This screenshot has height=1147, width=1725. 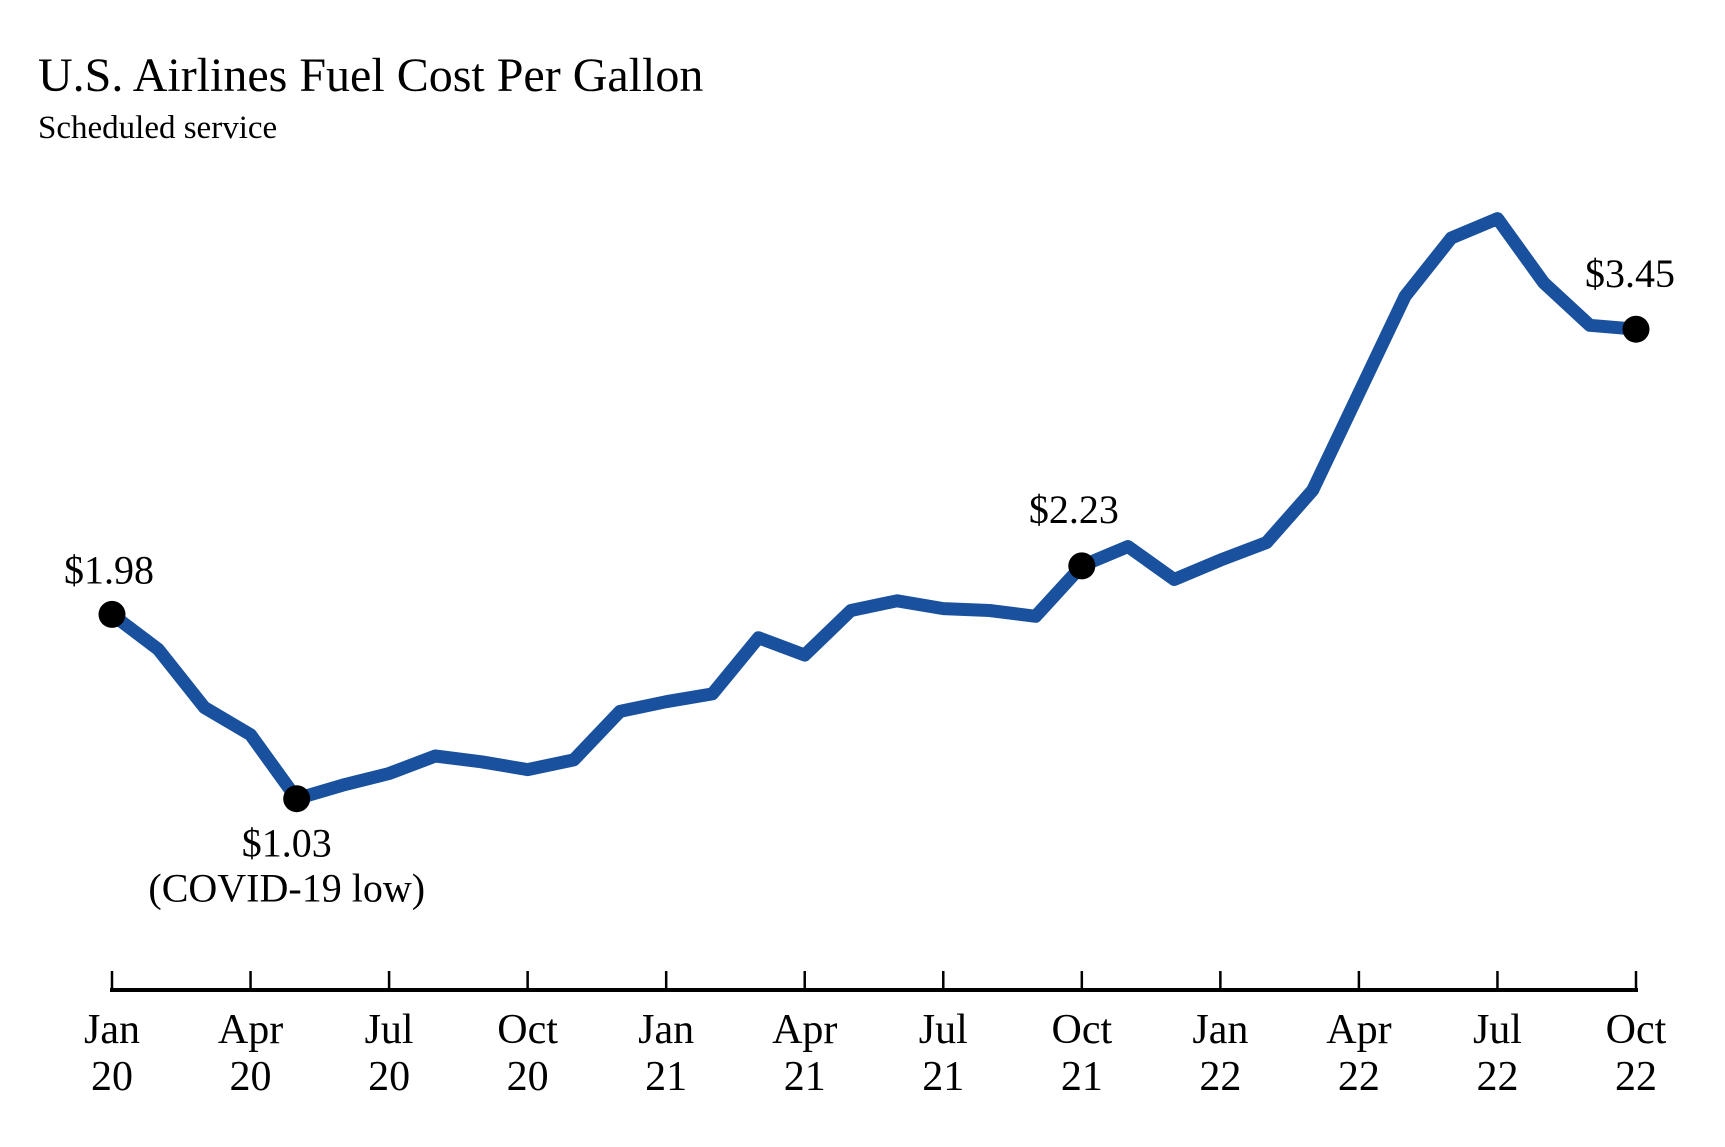 What do you see at coordinates (158, 127) in the screenshot?
I see `chart-subtitle: Scheduled service` at bounding box center [158, 127].